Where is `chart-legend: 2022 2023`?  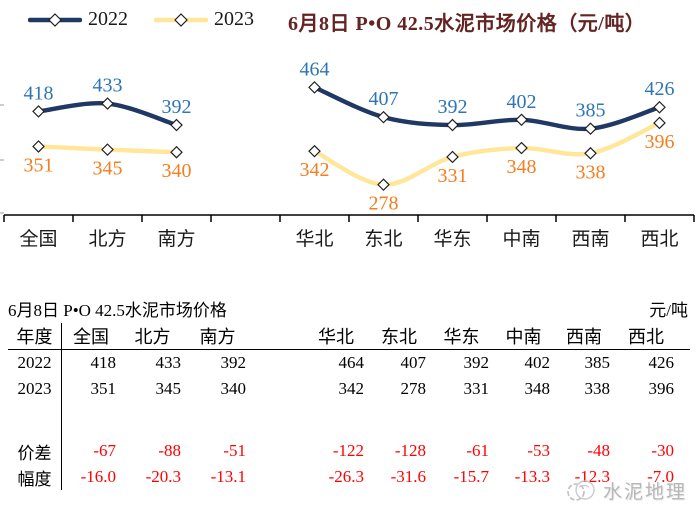
chart-legend: 2022 2023 is located at coordinates (141, 19).